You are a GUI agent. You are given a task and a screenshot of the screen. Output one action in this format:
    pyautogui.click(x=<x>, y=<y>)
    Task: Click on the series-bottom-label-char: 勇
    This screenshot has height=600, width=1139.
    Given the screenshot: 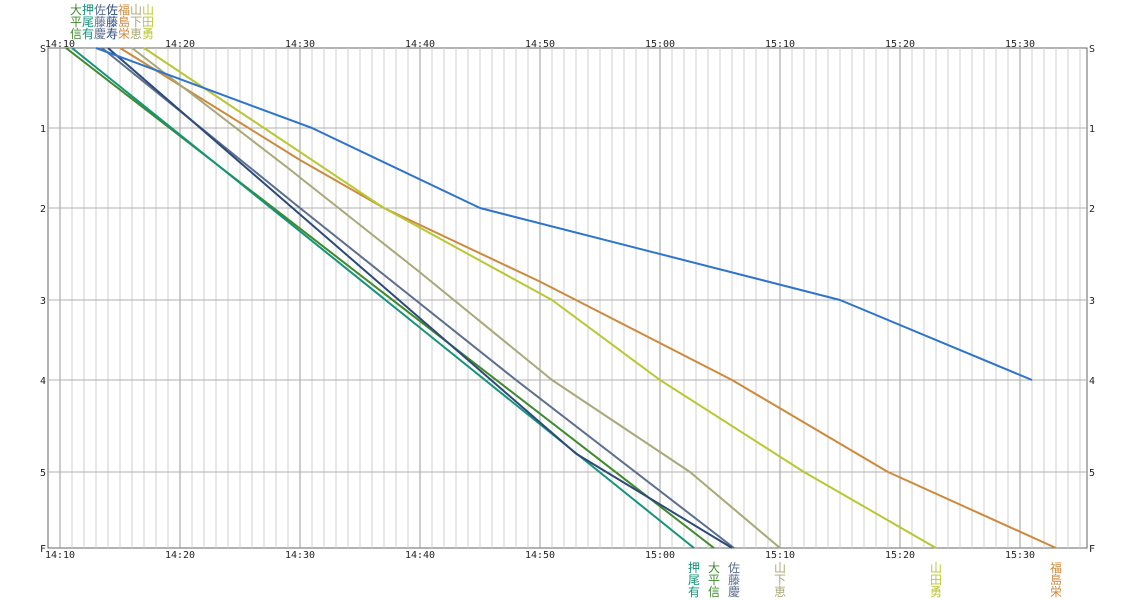 What is the action you would take?
    pyautogui.click(x=936, y=592)
    